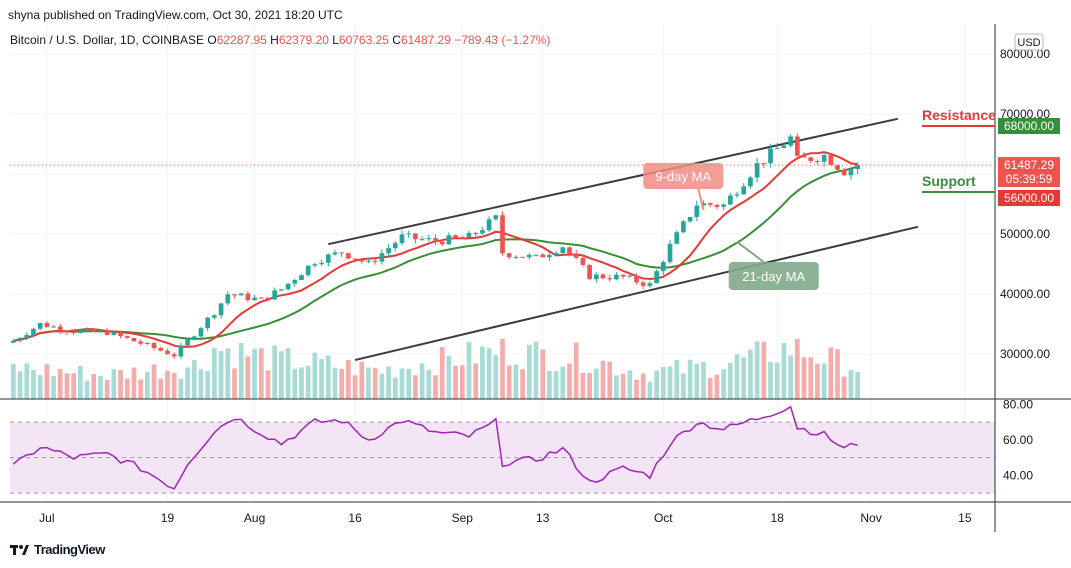  Describe the element at coordinates (613, 181) in the screenshot. I see `channel-upper-line` at that location.